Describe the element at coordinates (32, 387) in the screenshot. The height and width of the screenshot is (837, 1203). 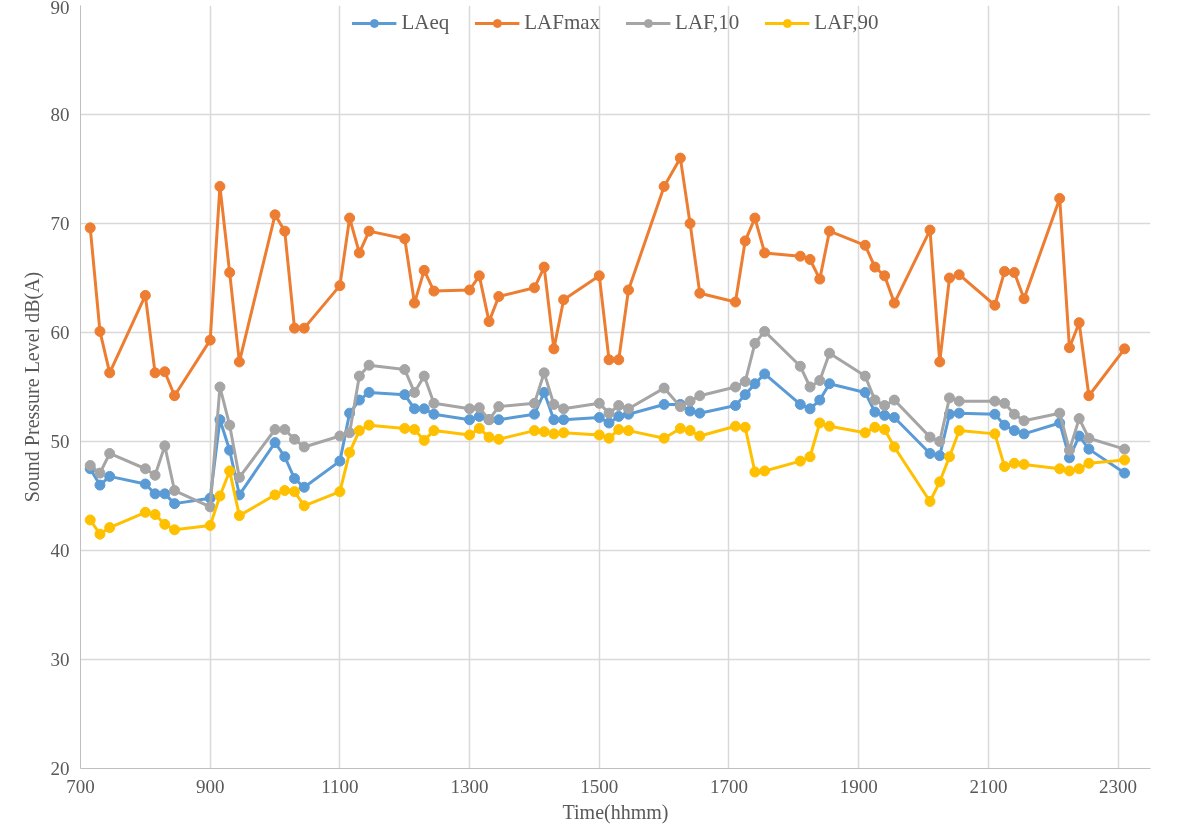
I see `y-axis-title: Sound Pressure Level dB(A)` at that location.